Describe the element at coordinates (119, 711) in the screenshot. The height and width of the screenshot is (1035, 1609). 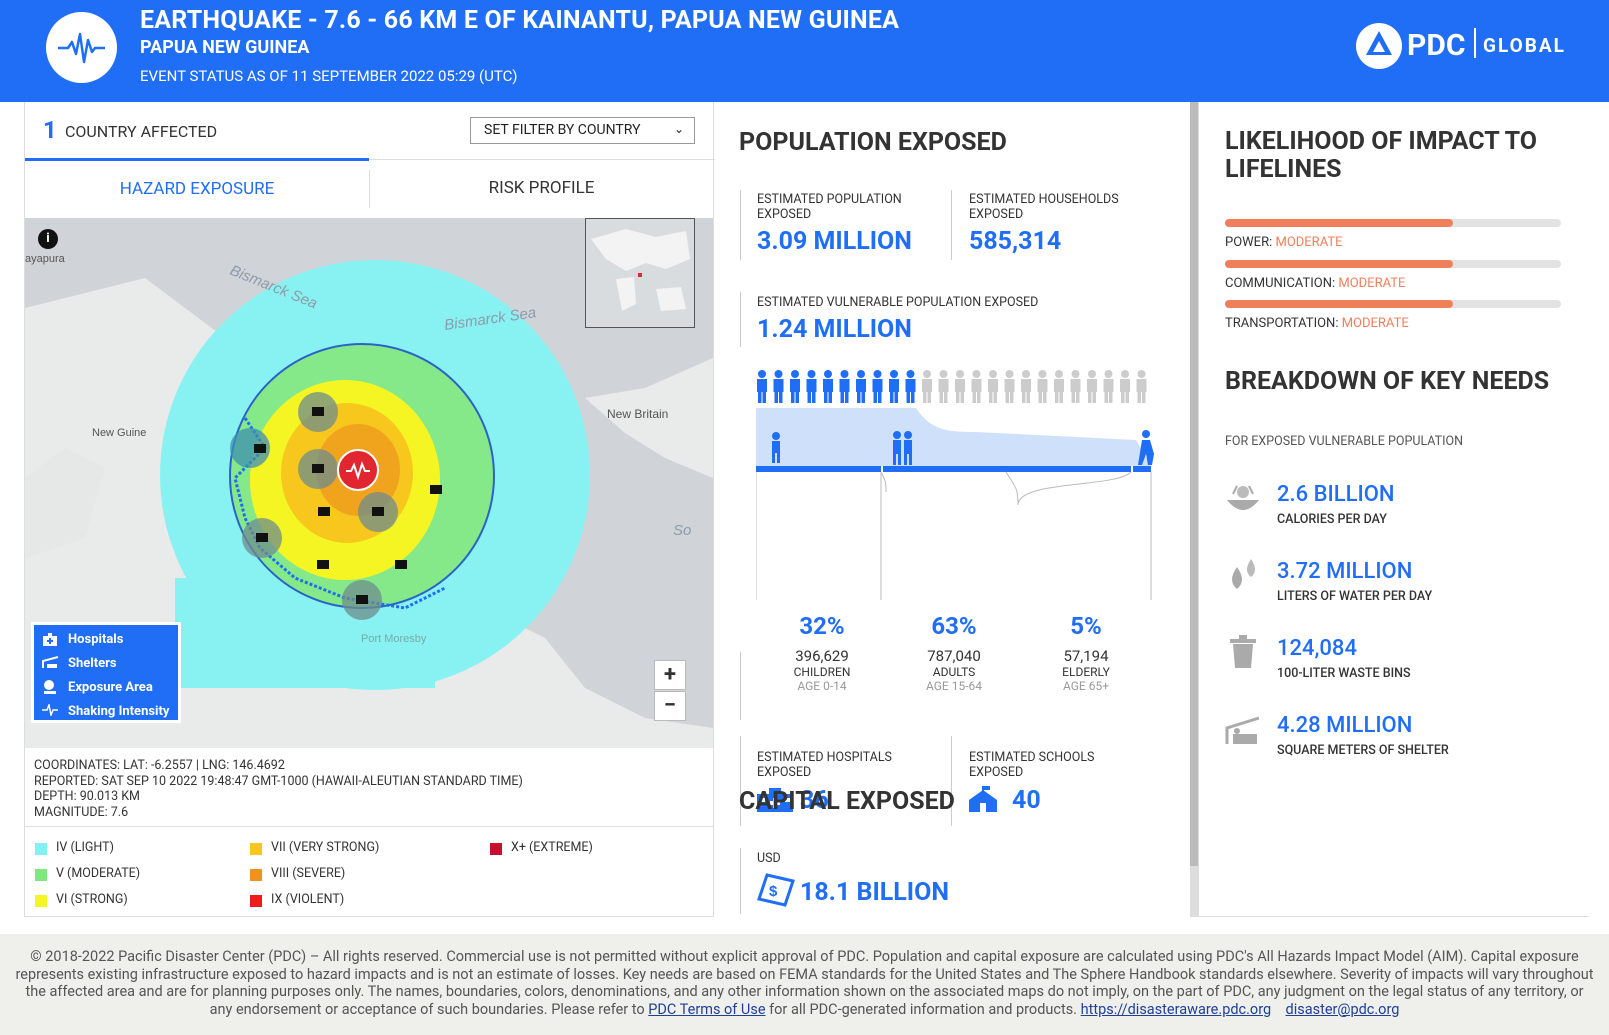
I see `legend-shaking-intensity: Shaking Intensity` at that location.